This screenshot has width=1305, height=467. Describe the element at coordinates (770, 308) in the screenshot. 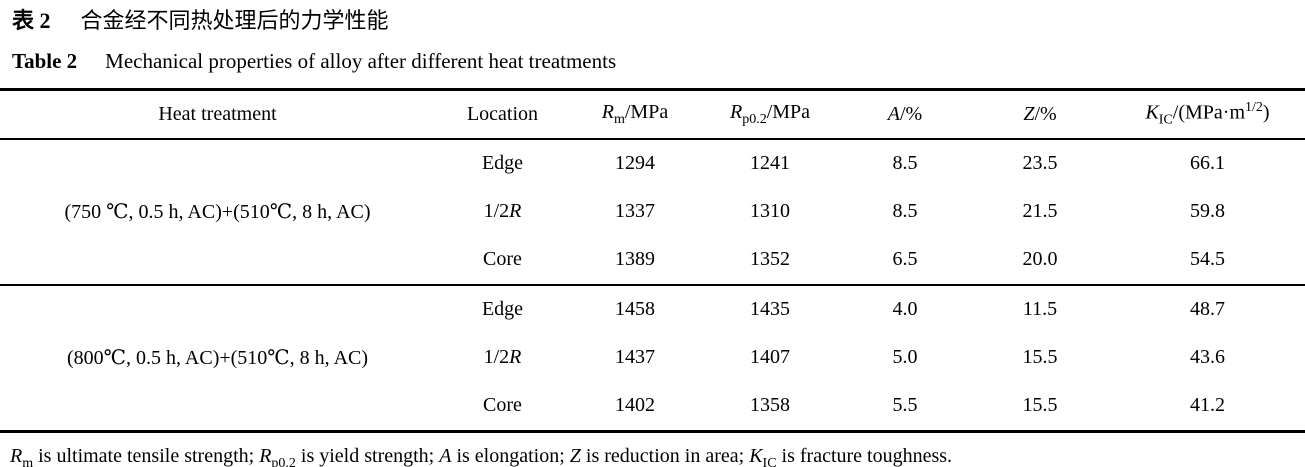

I see `rp02-cell: 1435` at that location.